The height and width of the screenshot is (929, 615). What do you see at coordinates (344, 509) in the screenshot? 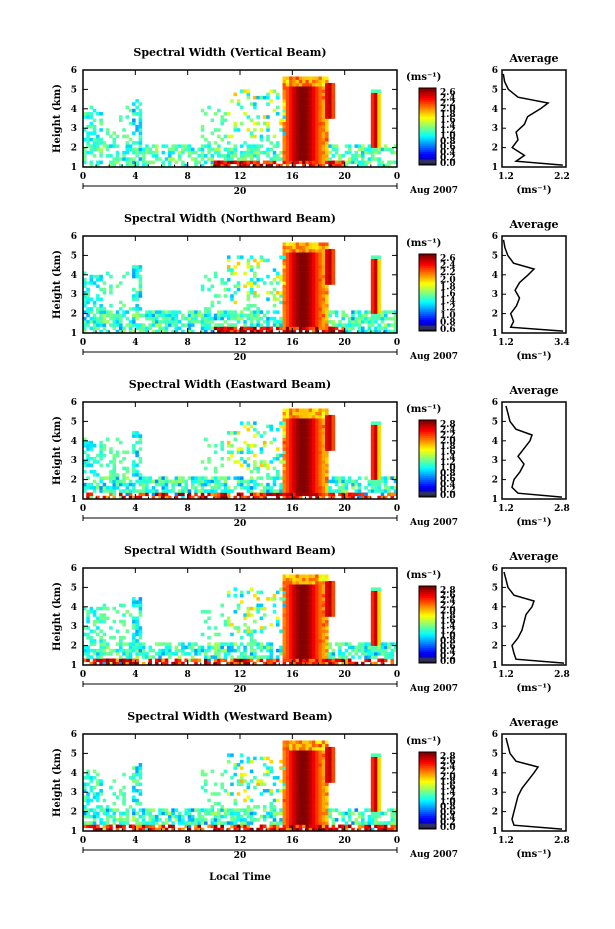
I see `x-tick-label: 20` at bounding box center [344, 509].